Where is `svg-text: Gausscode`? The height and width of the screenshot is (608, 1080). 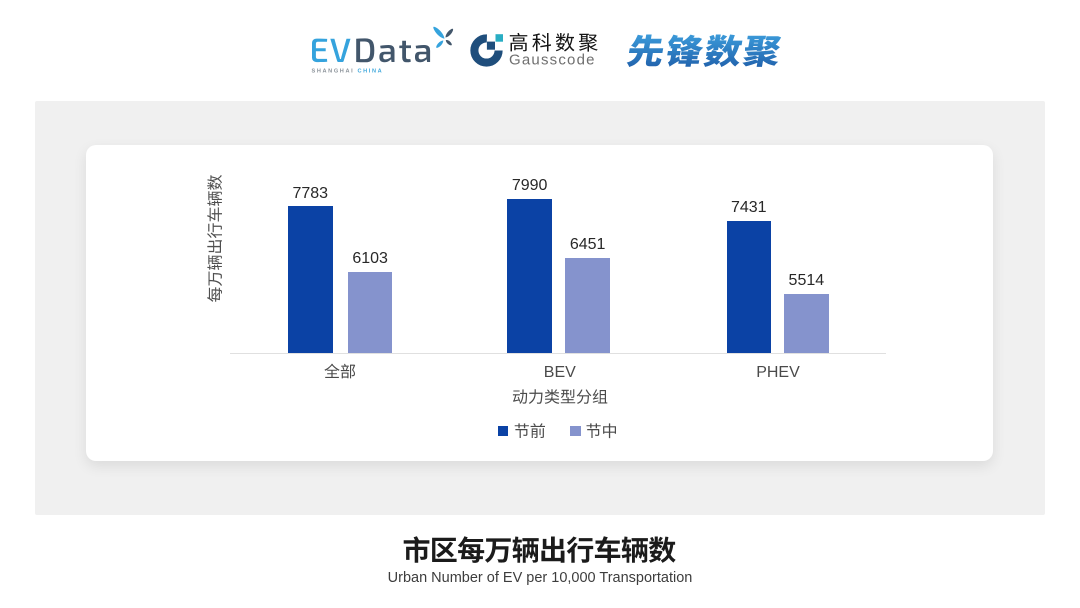 svg-text: Gausscode is located at coordinates (552, 59).